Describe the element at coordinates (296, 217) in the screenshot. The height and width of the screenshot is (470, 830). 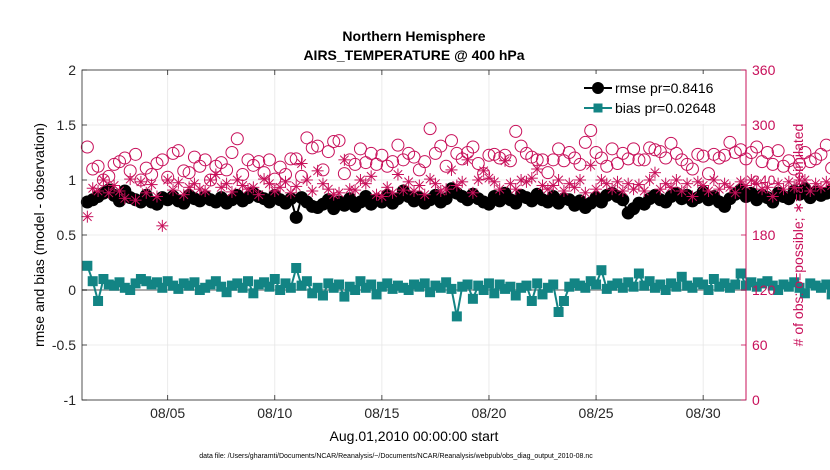
I see `rmse-point` at that location.